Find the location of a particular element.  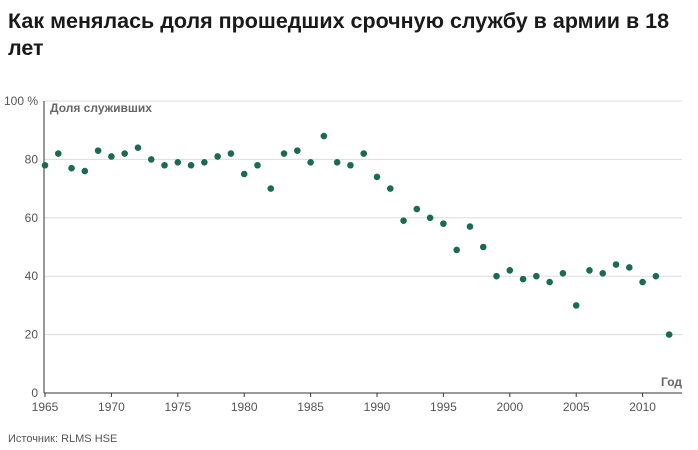

x-axis-title: Год is located at coordinates (671, 382).